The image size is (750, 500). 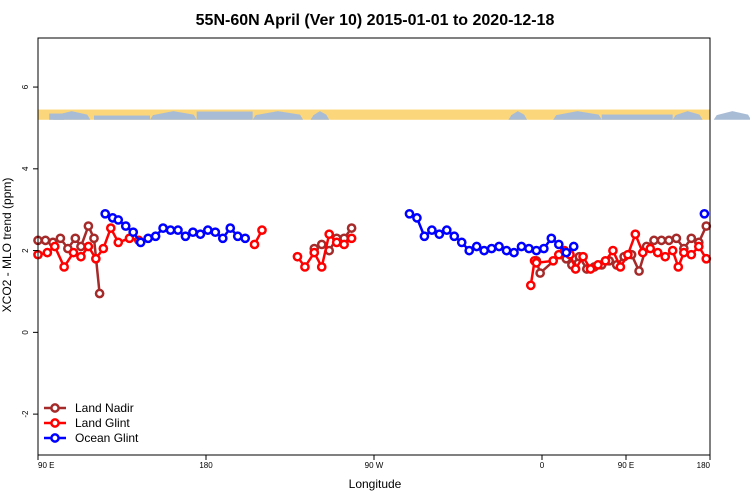 I want to click on land-mask-band, so click(x=394, y=114).